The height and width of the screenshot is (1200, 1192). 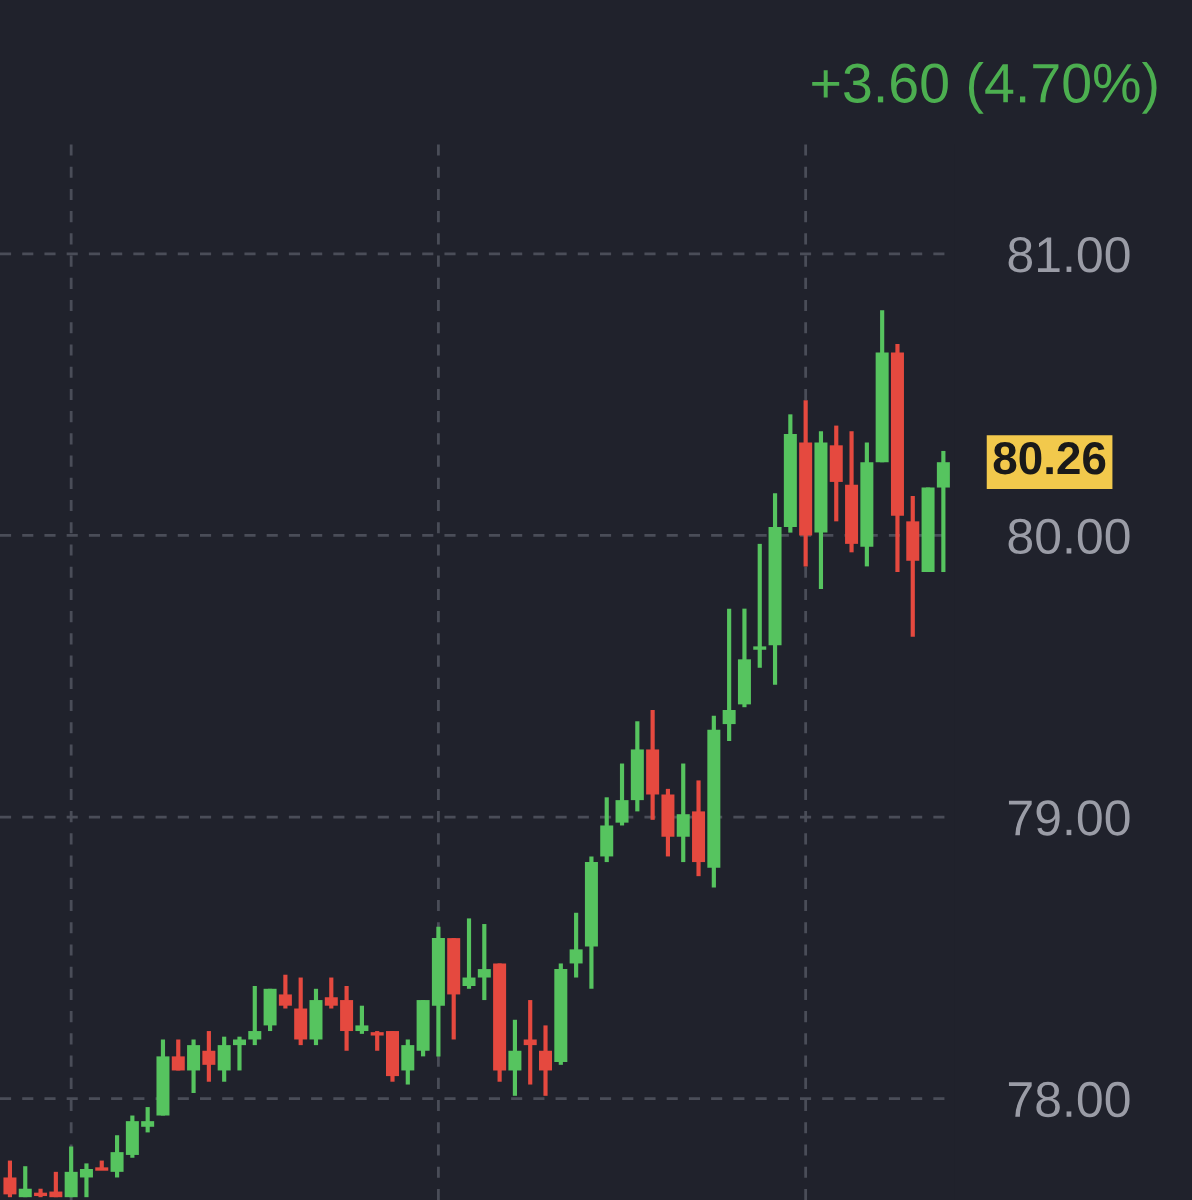 What do you see at coordinates (984, 88) in the screenshot?
I see `text: +3.60 (4.70%)` at bounding box center [984, 88].